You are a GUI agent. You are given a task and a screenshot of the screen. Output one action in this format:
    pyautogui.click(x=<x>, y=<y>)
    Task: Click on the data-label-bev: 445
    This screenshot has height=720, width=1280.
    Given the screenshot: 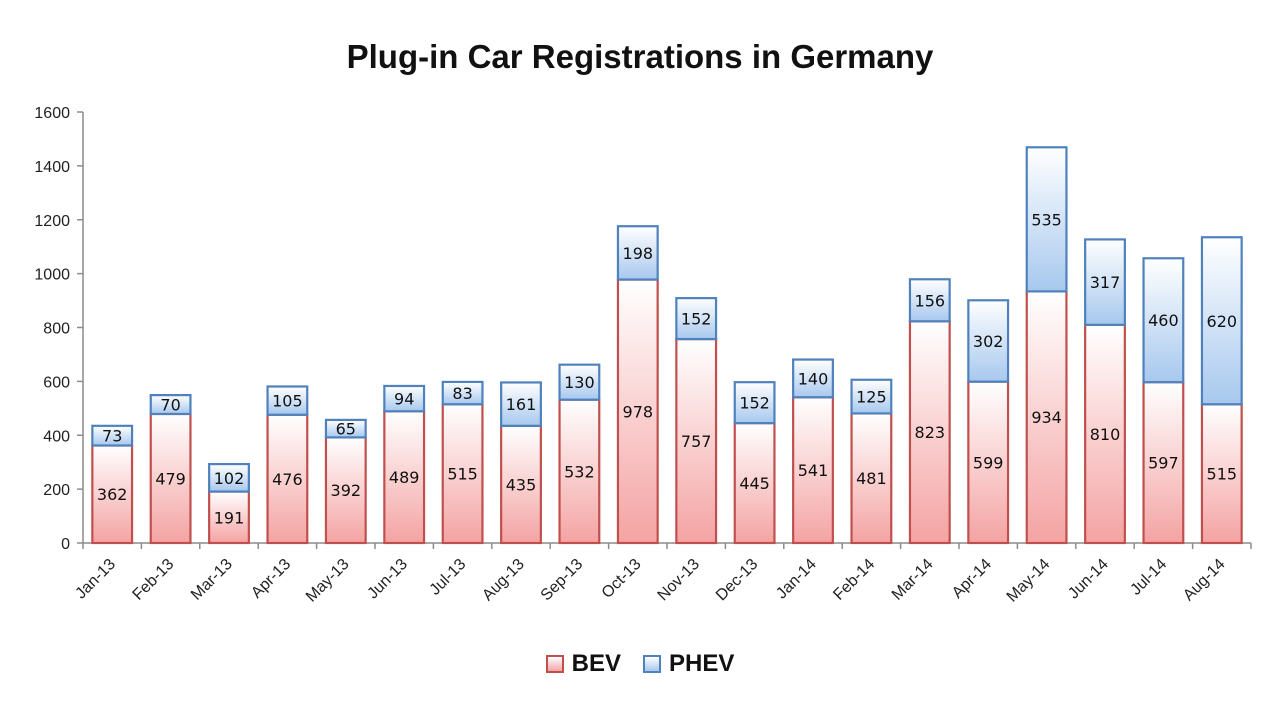 What is the action you would take?
    pyautogui.click(x=754, y=483)
    